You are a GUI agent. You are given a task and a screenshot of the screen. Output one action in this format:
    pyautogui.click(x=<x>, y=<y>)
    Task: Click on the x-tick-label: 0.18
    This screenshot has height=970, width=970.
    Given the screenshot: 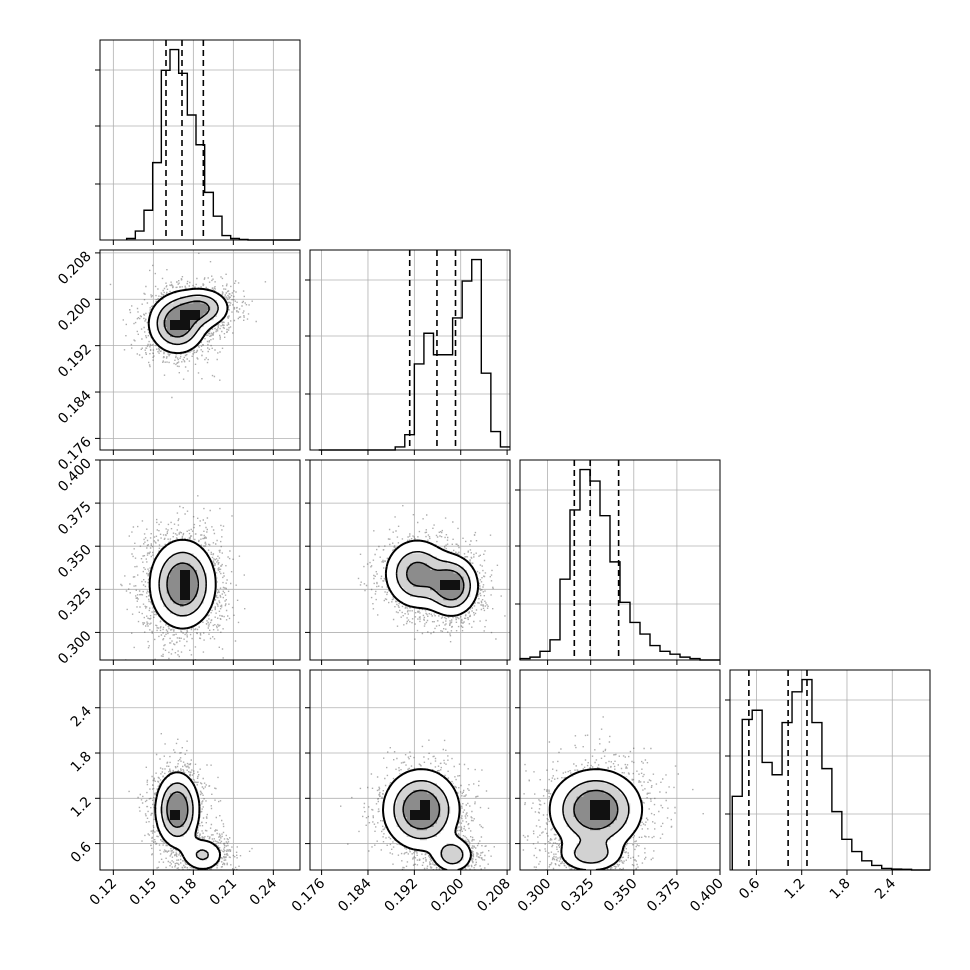 What is the action you would take?
    pyautogui.click(x=183, y=892)
    